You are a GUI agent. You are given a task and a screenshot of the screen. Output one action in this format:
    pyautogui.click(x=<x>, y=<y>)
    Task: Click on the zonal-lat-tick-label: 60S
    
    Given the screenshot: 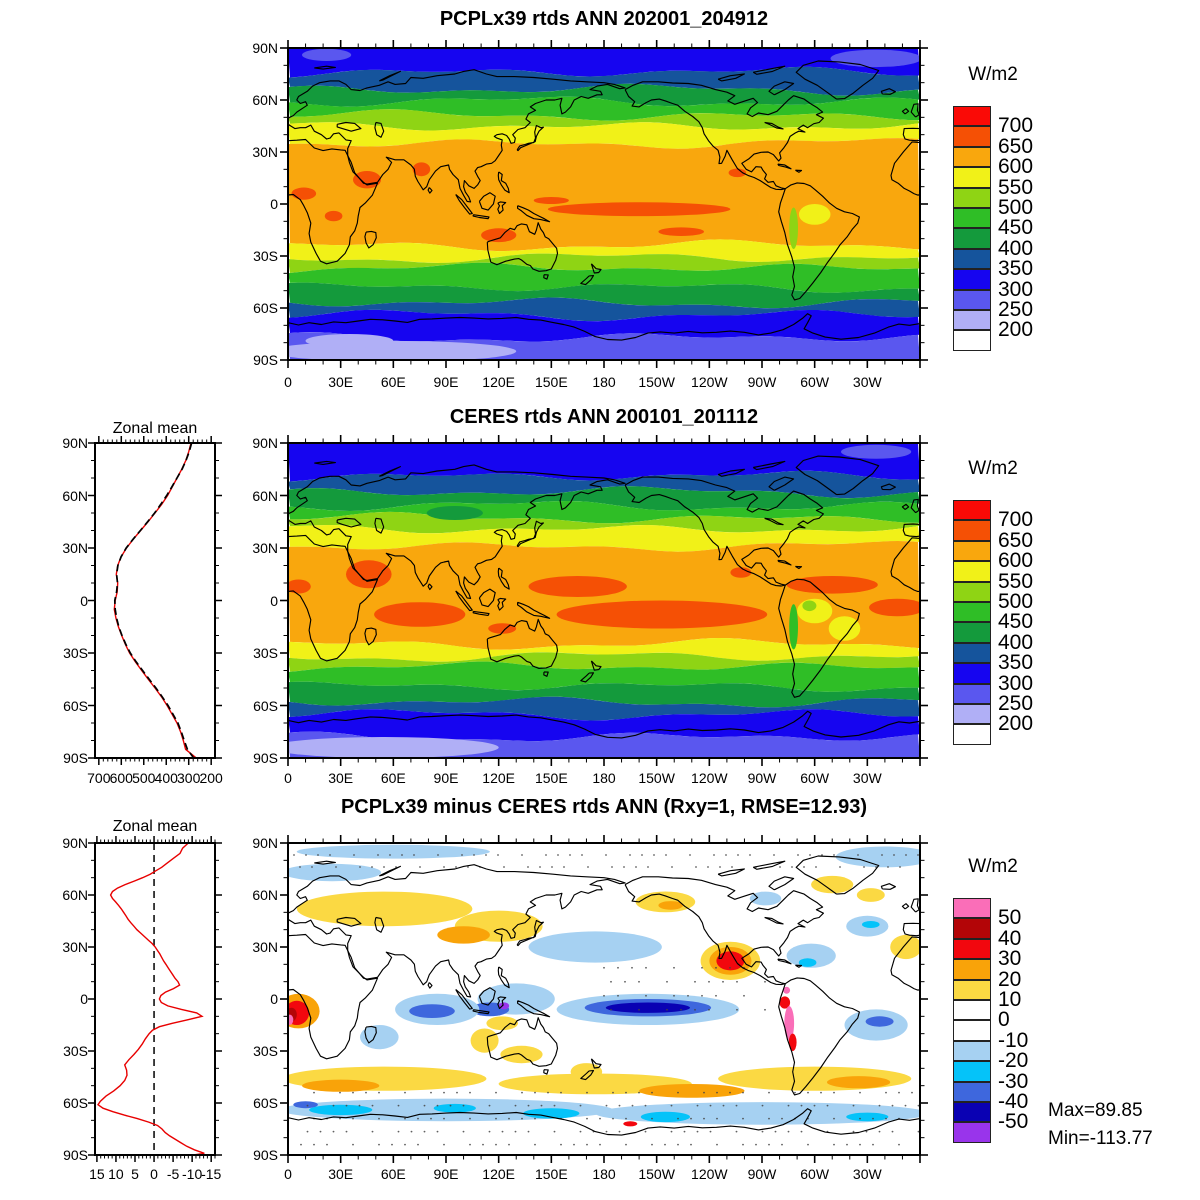 What is the action you would take?
    pyautogui.click(x=75, y=705)
    